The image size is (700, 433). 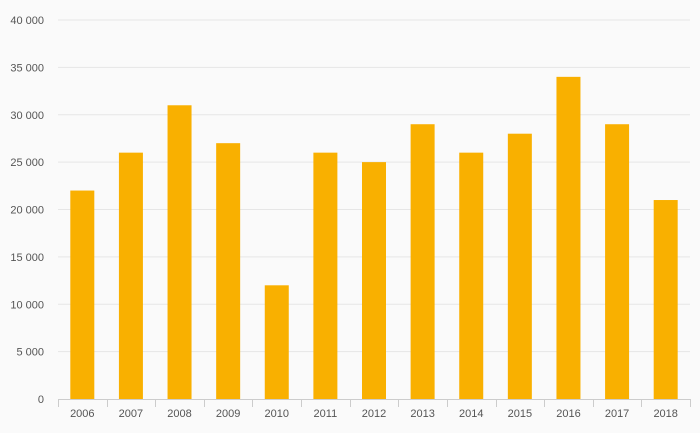 I want to click on bar-2006, so click(x=82, y=294).